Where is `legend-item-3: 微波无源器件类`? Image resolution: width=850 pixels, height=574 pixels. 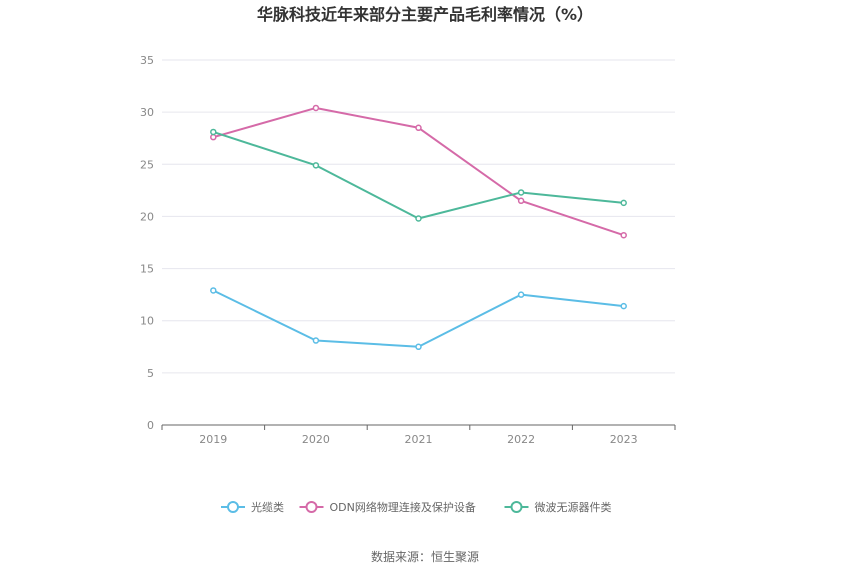
legend-item-3: 微波无源器件类 is located at coordinates (558, 507).